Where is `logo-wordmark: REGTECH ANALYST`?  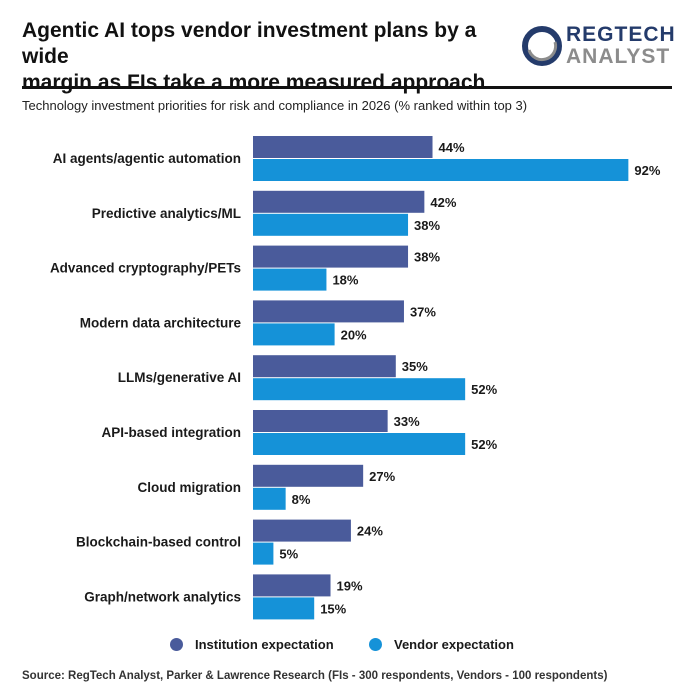
logo-wordmark: REGTECH ANALYST is located at coordinates (621, 46).